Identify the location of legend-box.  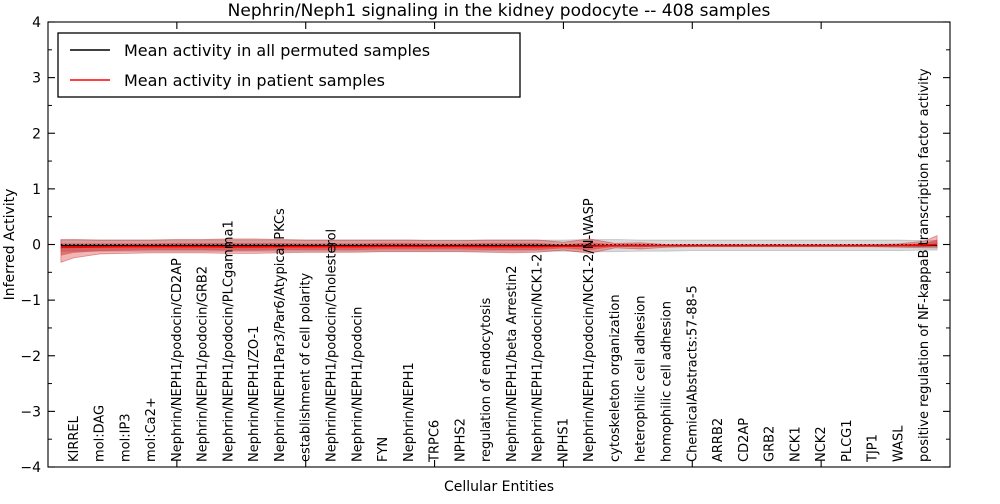
(289, 65).